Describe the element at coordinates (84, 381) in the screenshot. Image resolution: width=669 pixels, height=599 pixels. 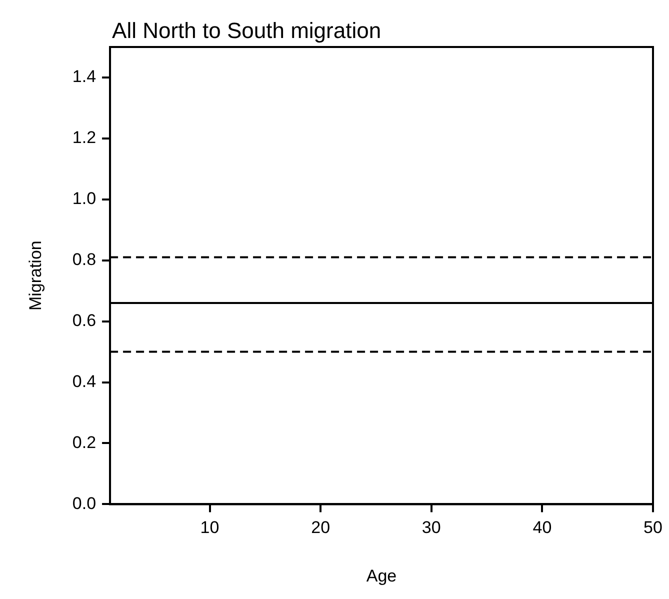
I see `y-tick-label: 0.4` at that location.